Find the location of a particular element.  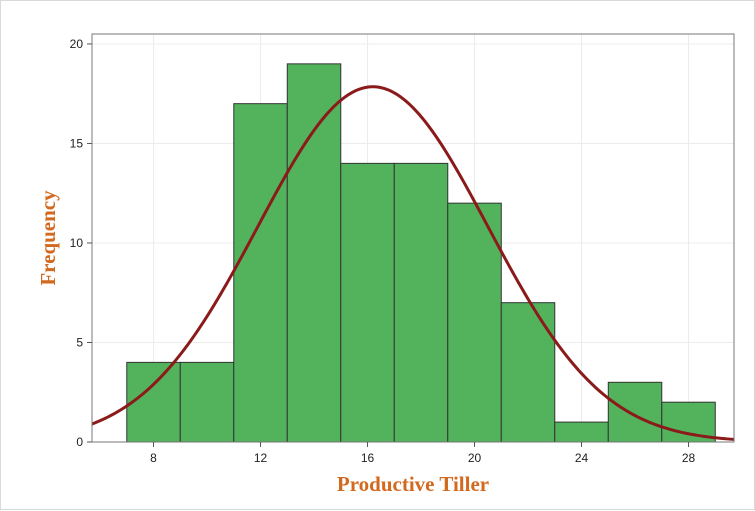

y-tick-label: 0 is located at coordinates (79, 442).